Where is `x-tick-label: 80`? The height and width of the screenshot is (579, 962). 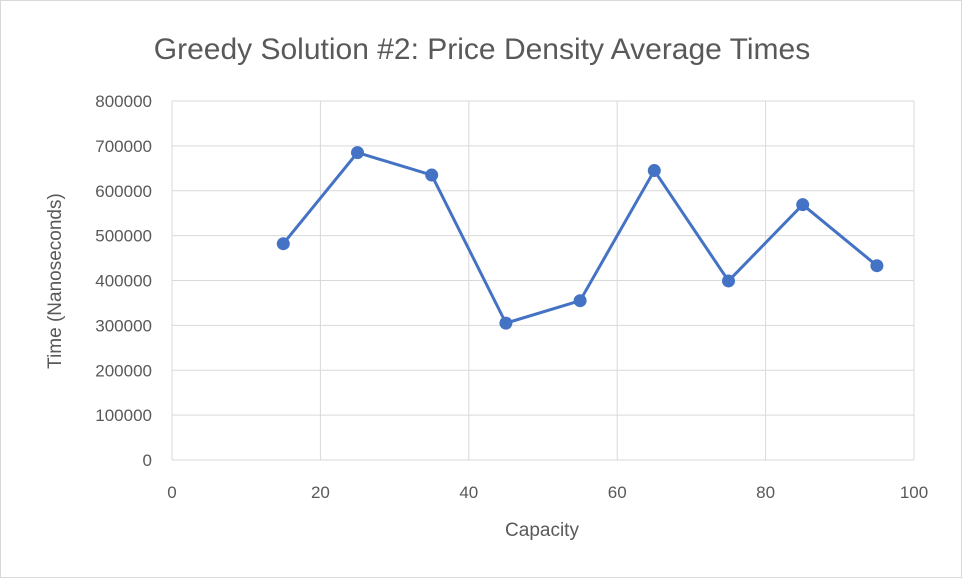 x-tick-label: 80 is located at coordinates (765, 492).